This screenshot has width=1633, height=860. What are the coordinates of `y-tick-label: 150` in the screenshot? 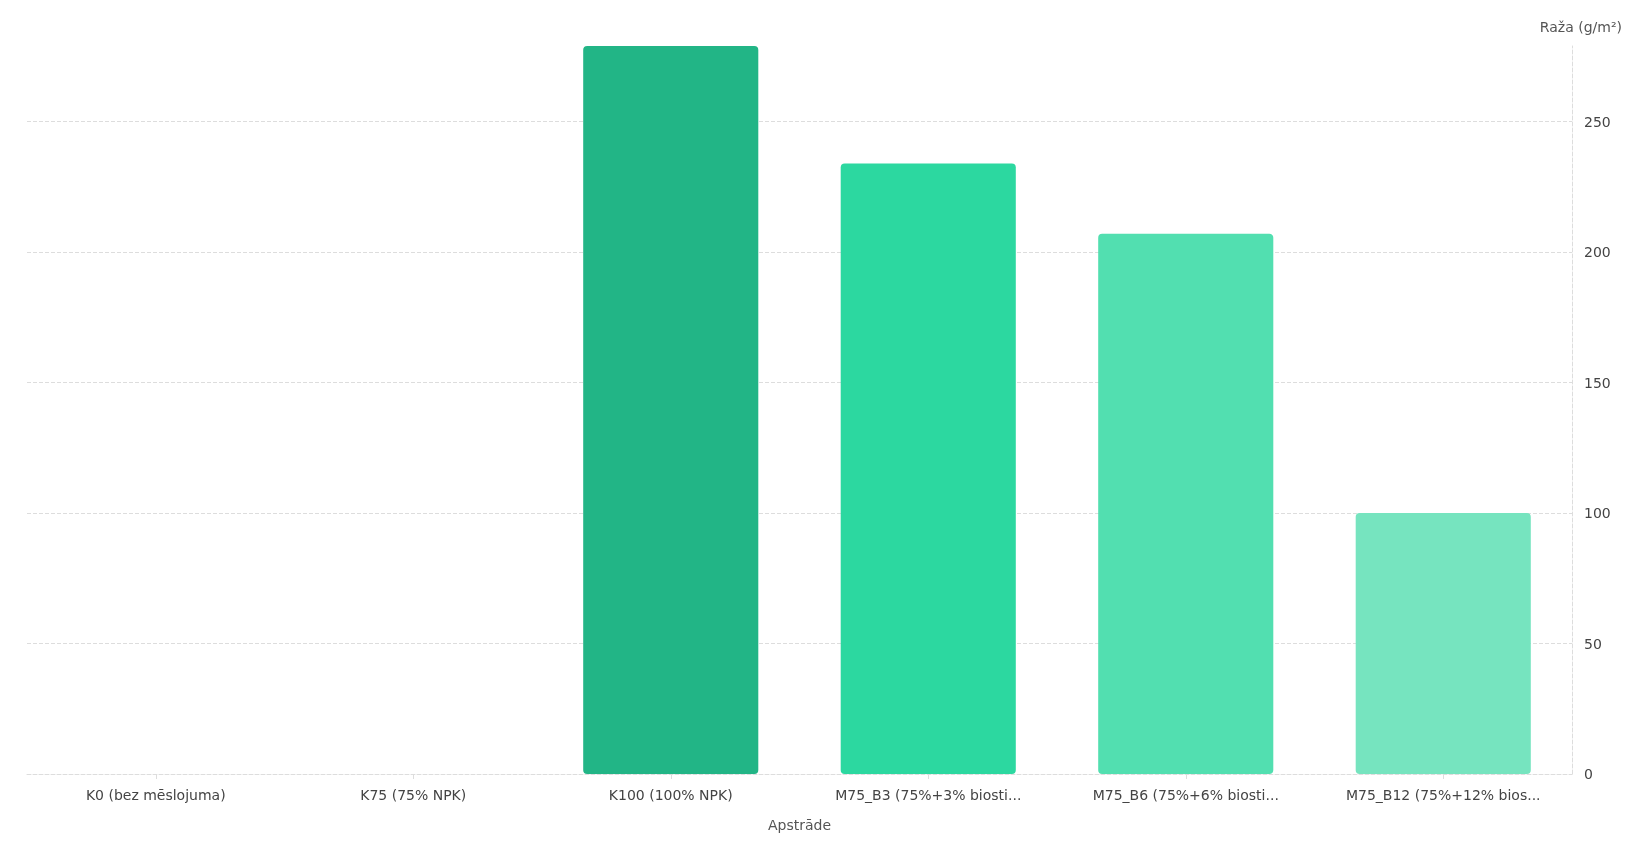 It's located at (1597, 382).